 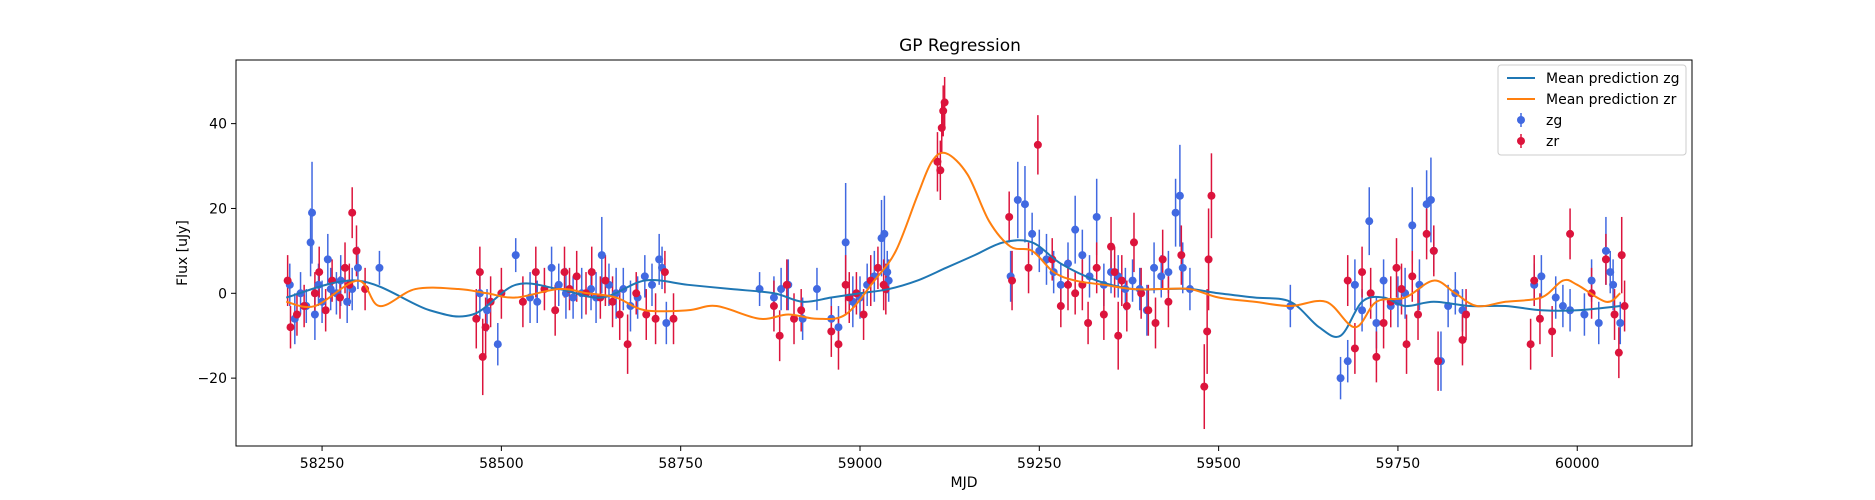 I want to click on chart-title: GP Regression, so click(x=960, y=46).